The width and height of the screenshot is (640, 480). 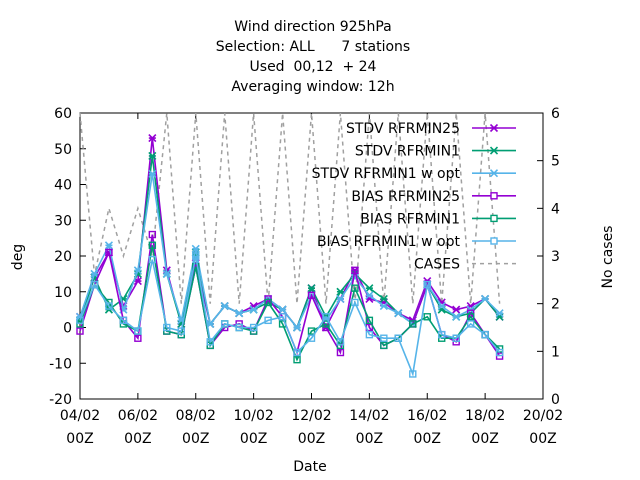 I want to click on legend-label-5: BIAS RFRMIN1 w opt, so click(x=389, y=242).